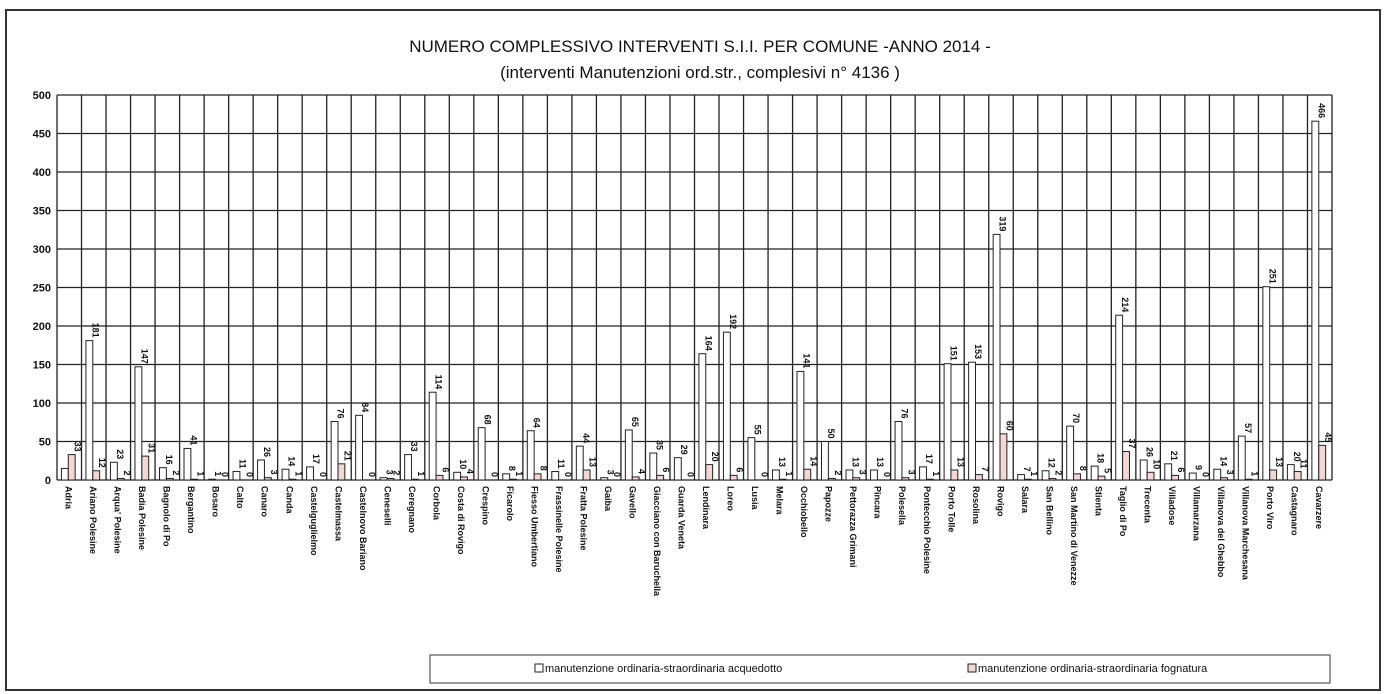 The width and height of the screenshot is (1386, 694). What do you see at coordinates (929, 459) in the screenshot?
I see `value-label: 17` at bounding box center [929, 459].